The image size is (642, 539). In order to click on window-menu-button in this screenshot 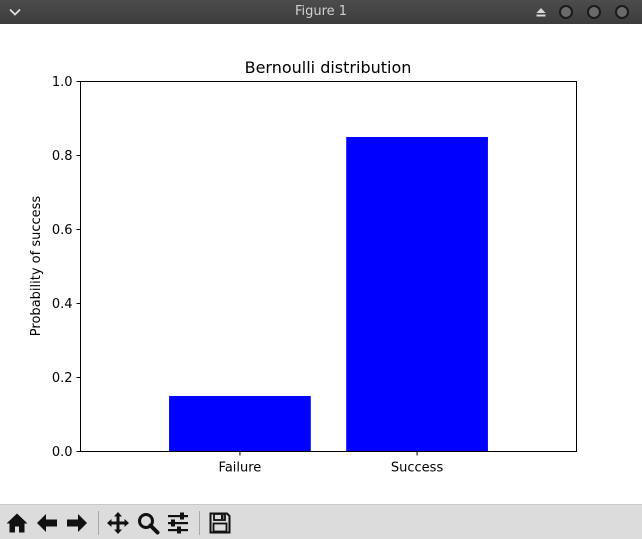, I will do `click(15, 12)`.